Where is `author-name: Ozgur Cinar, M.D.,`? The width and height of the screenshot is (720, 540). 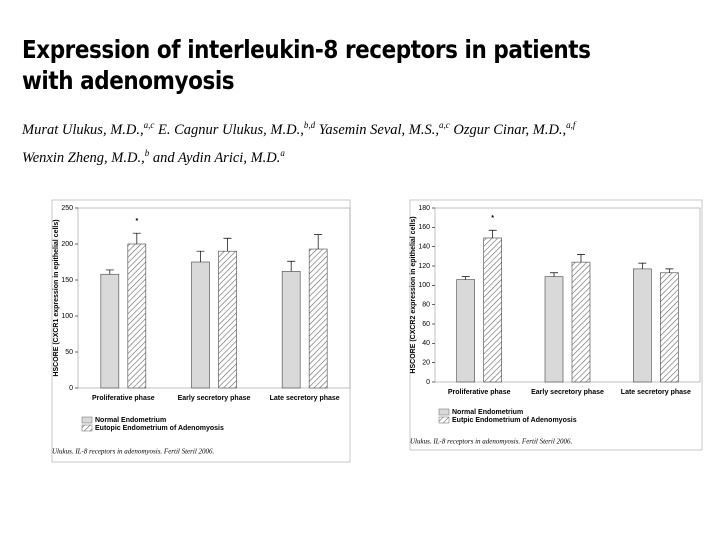 author-name: Ozgur Cinar, M.D., is located at coordinates (510, 129).